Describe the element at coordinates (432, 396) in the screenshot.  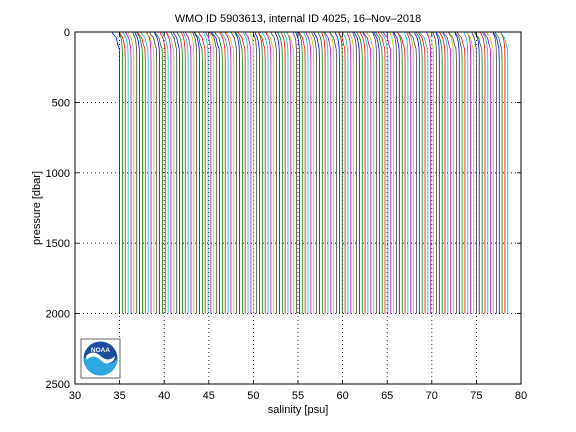
I see `x-tick-label: 70` at that location.